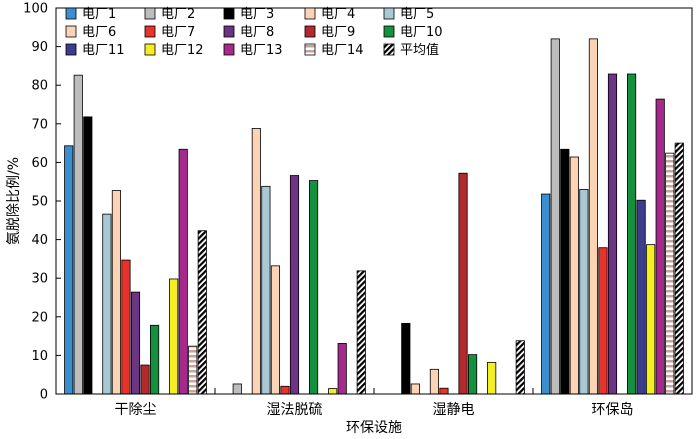 The height and width of the screenshot is (439, 700). What do you see at coordinates (178, 32) in the screenshot?
I see `legend-label: 电厂7` at bounding box center [178, 32].